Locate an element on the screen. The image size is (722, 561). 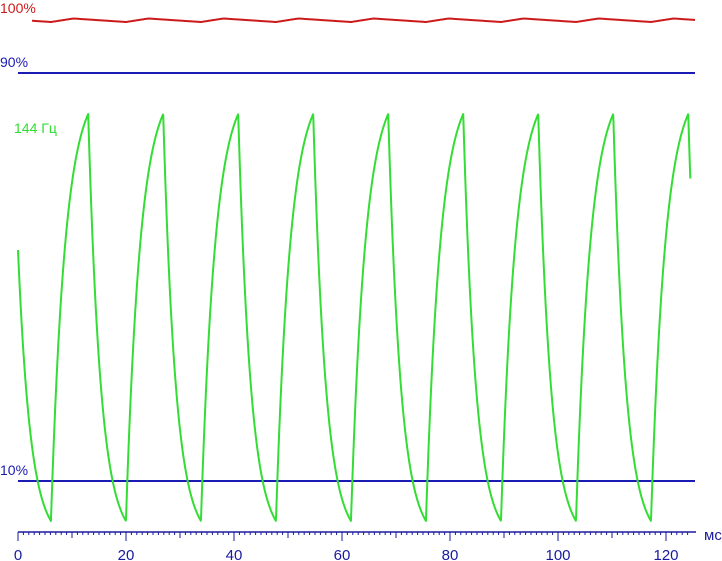
x-axis-ticks: 0 20 40 60 80 100 120 is located at coordinates (351, 546).